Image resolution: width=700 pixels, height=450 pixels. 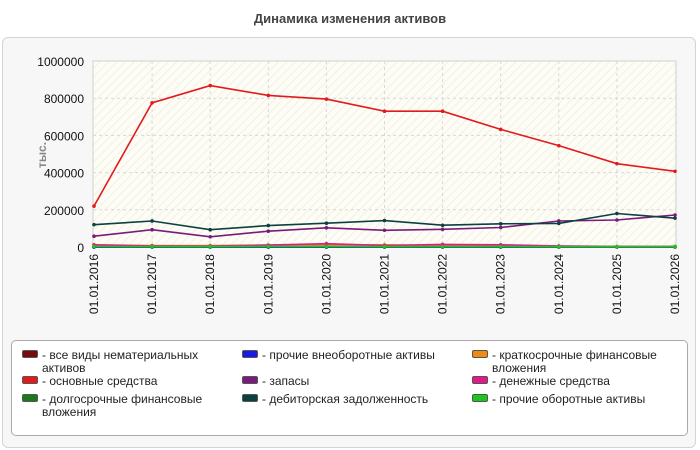 I want to click on x-tick-label: 01.01.2016, so click(x=94, y=284).